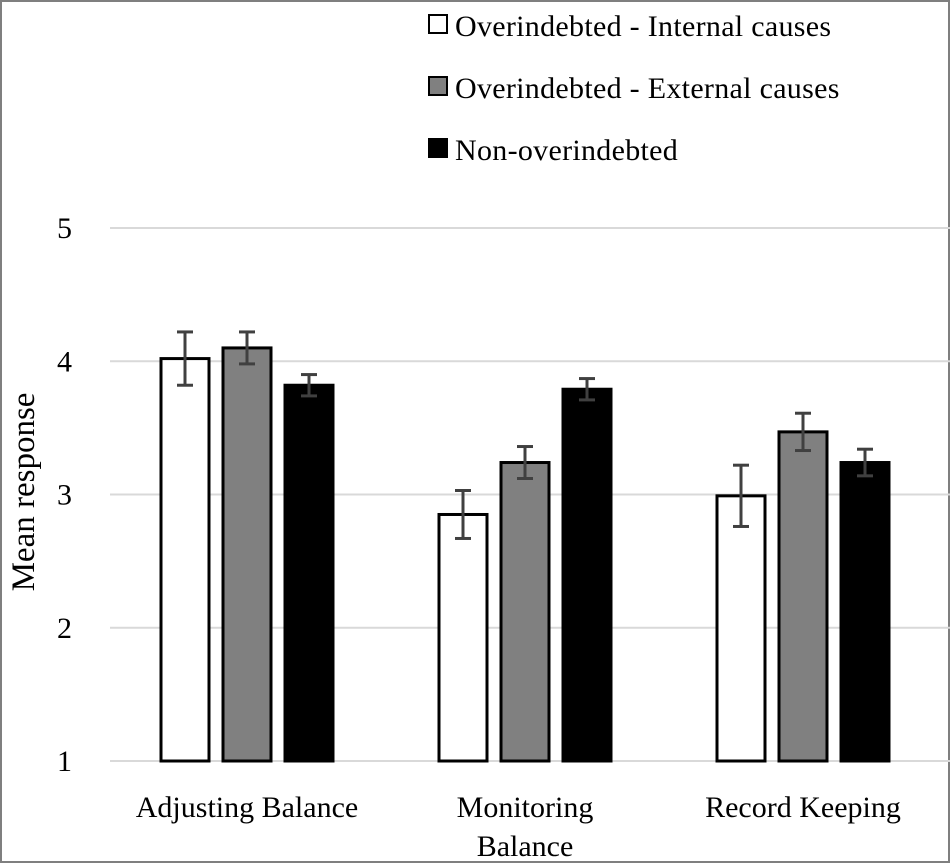  I want to click on bar-series2-cat0, so click(309, 573).